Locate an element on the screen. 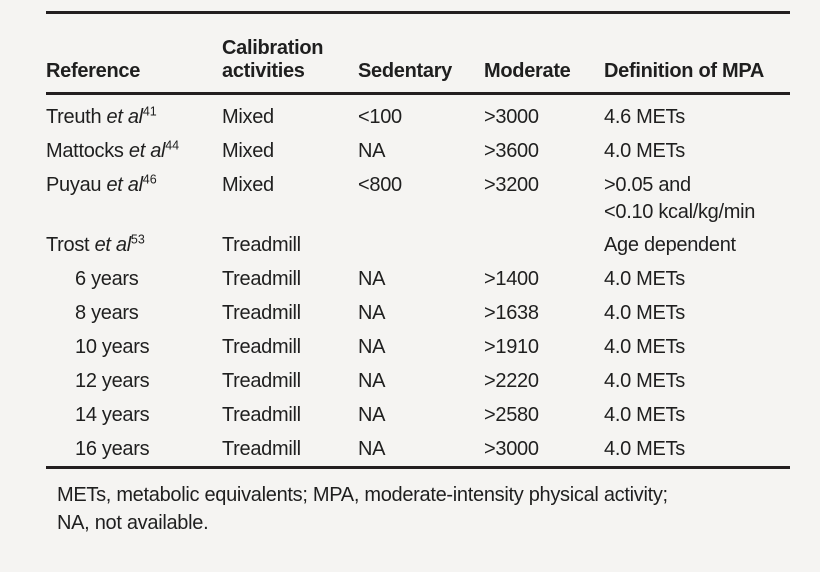  moderate-cell is located at coordinates (544, 245).